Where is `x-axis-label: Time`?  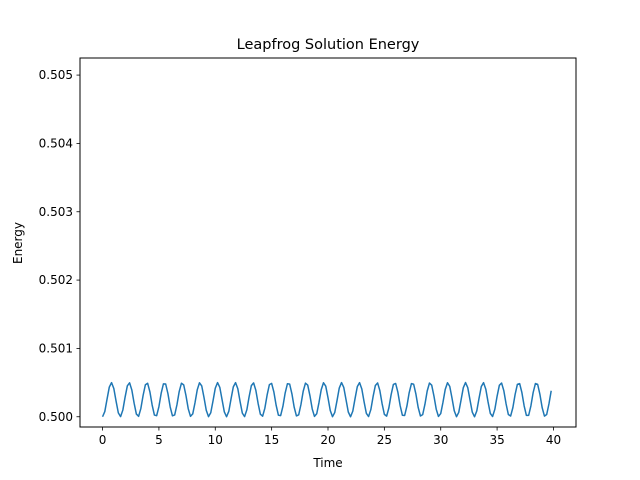
x-axis-label: Time is located at coordinates (327, 463).